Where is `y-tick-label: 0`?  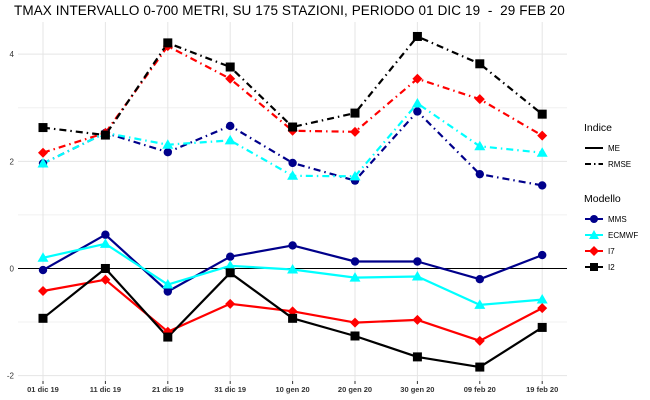 y-tick-label: 0 is located at coordinates (12, 268).